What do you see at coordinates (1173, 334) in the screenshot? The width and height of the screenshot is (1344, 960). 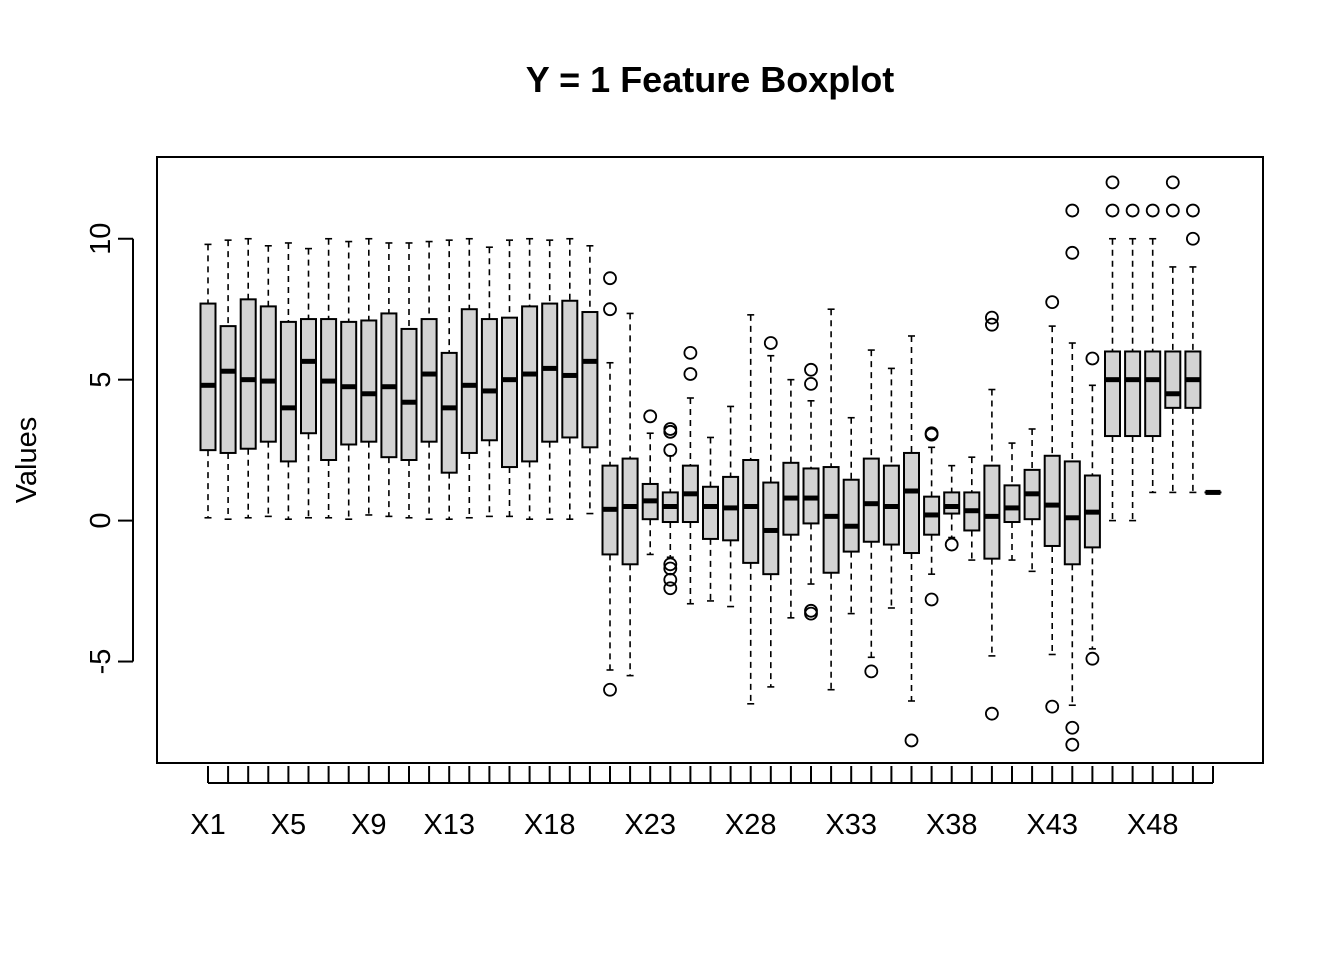 I see `box-X49` at bounding box center [1173, 334].